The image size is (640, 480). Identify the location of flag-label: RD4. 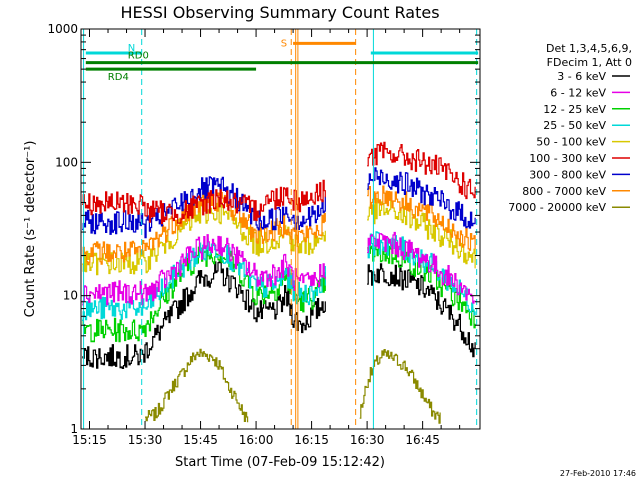
(118, 77).